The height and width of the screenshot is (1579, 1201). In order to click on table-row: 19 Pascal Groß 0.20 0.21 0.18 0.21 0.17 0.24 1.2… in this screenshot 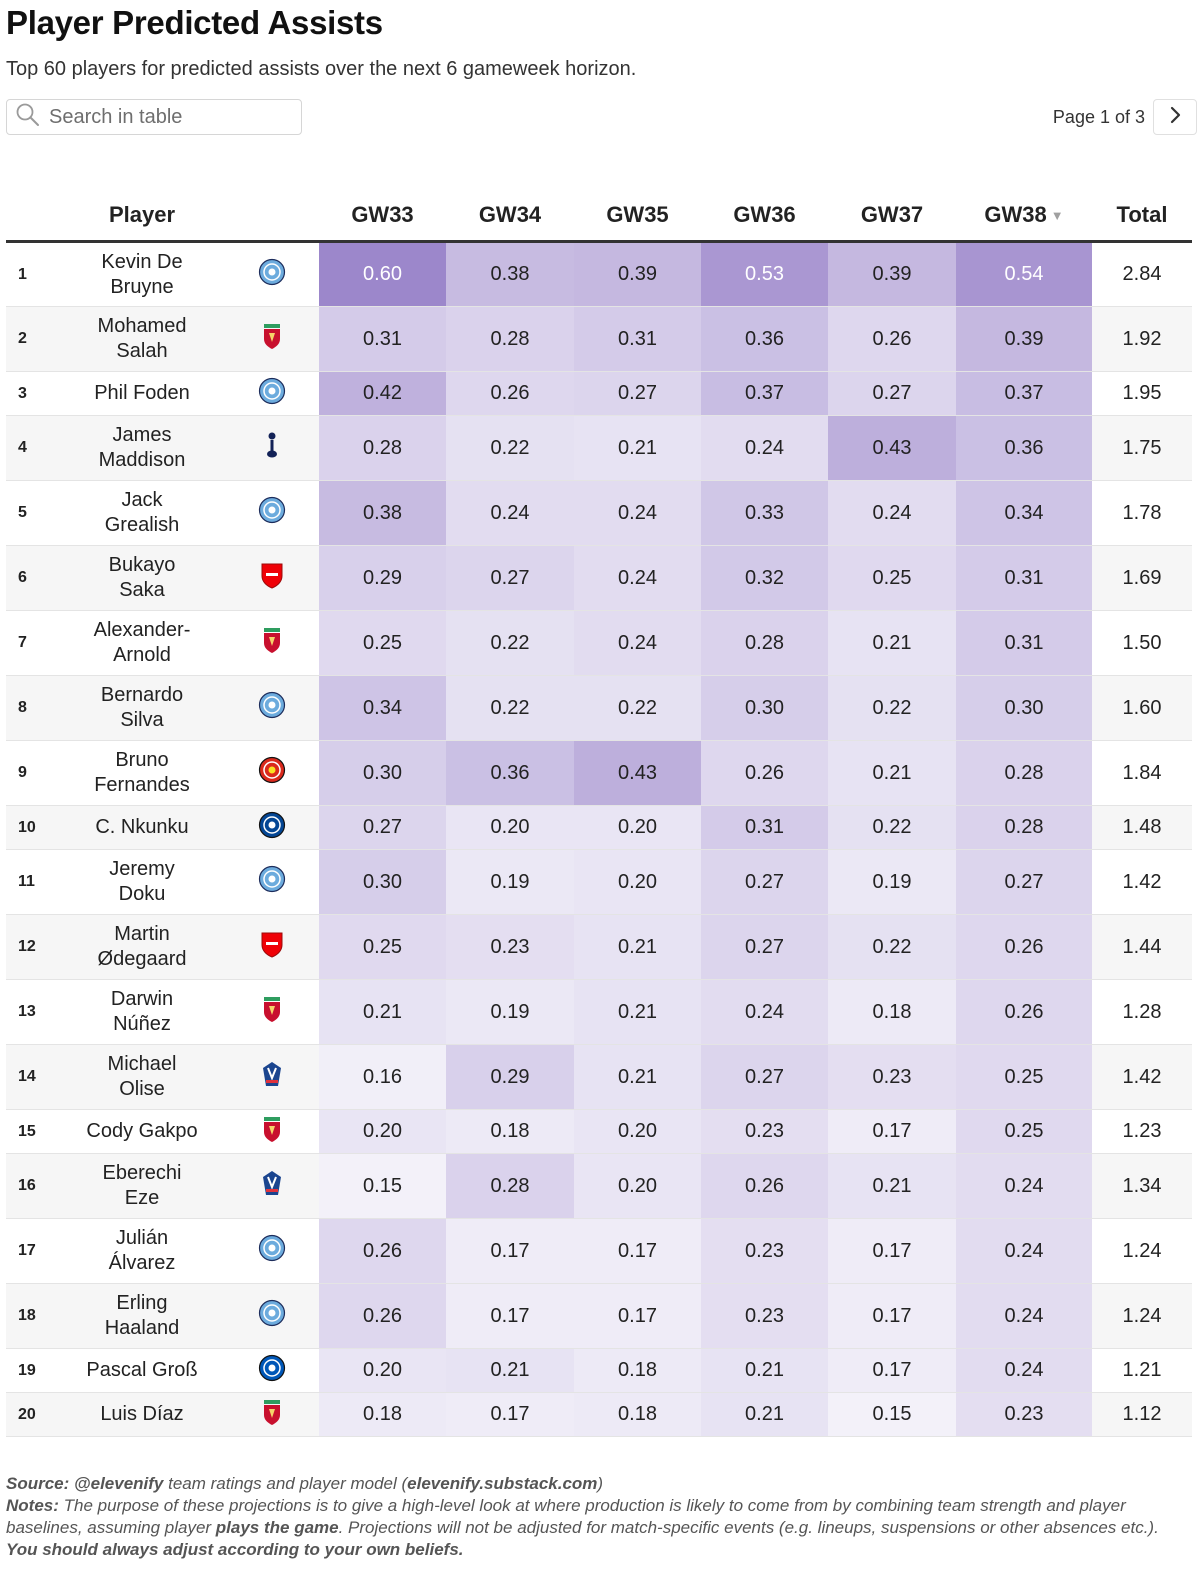, I will do `click(599, 1370)`.